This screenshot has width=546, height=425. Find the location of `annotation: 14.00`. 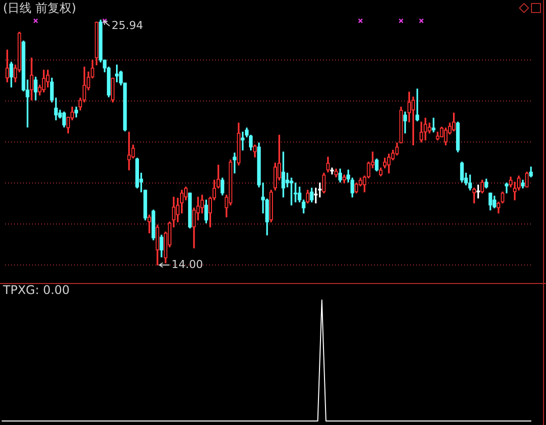

annotation: 14.00 is located at coordinates (187, 264).